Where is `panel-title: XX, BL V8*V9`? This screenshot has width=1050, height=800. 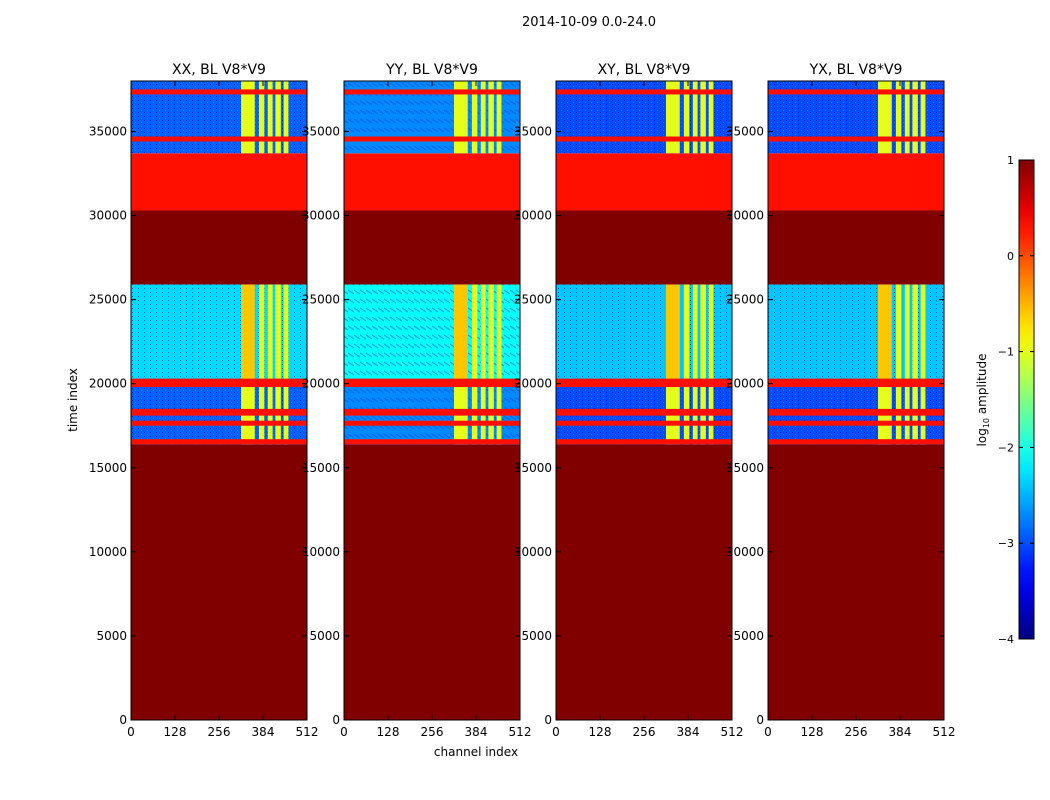
panel-title: XX, BL V8*V9 is located at coordinates (219, 70).